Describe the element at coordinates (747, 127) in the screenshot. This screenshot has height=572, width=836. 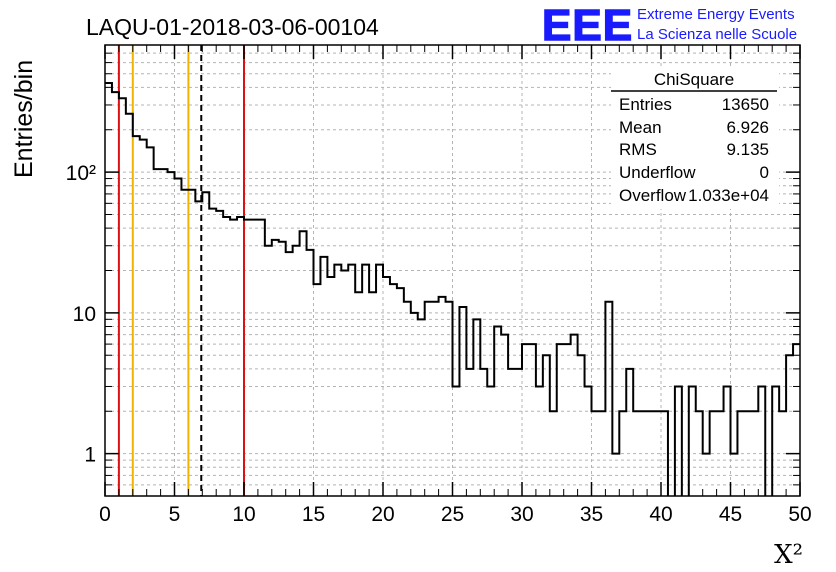
I see `stats-mean-value: 6.926` at that location.